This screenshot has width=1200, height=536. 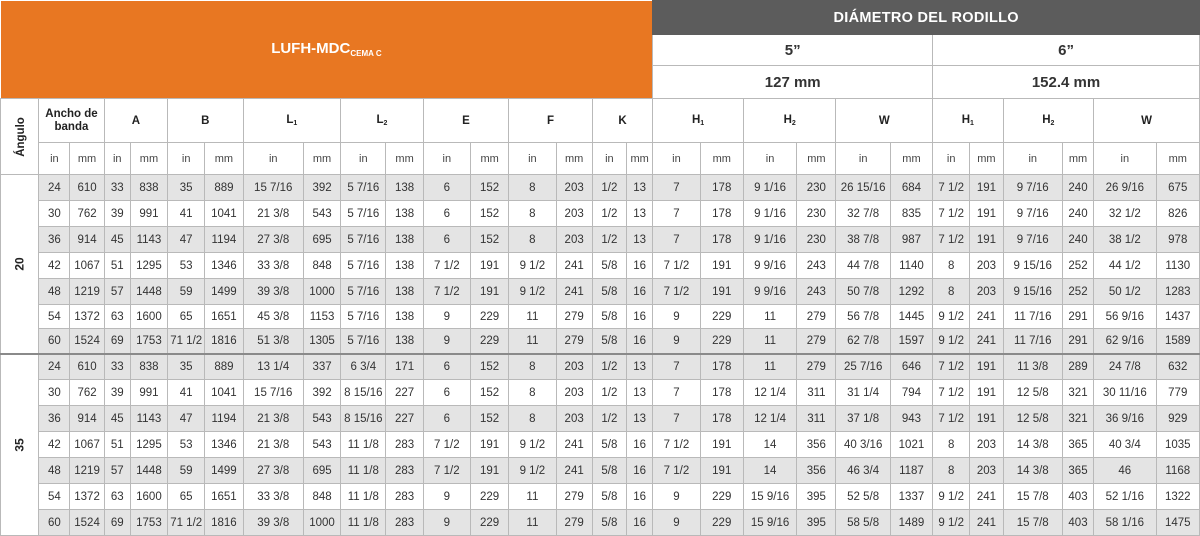 I want to click on table-cell: 762, so click(x=87, y=392).